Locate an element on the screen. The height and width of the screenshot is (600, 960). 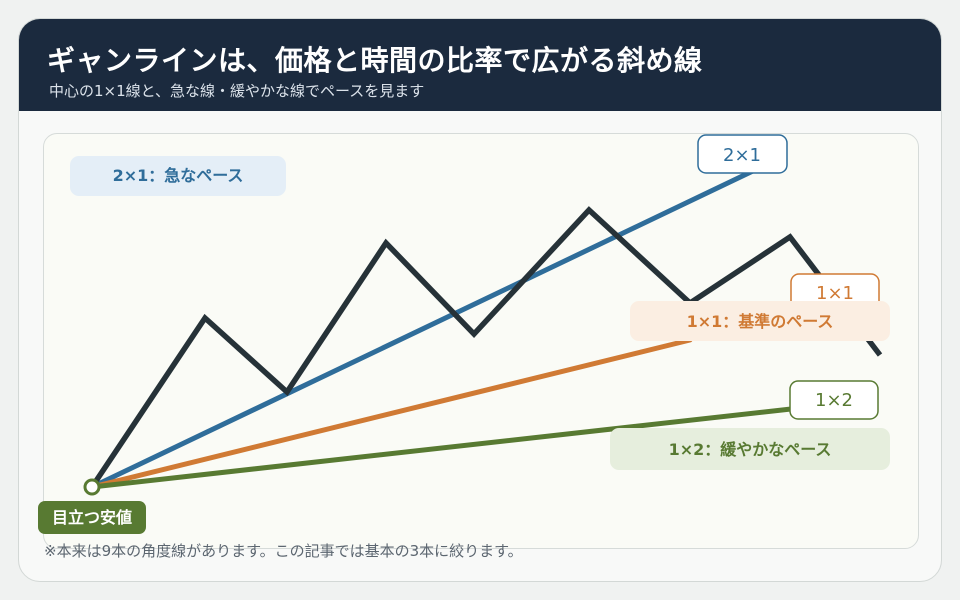
tag-1x2-label: 1×2 is located at coordinates (834, 400).